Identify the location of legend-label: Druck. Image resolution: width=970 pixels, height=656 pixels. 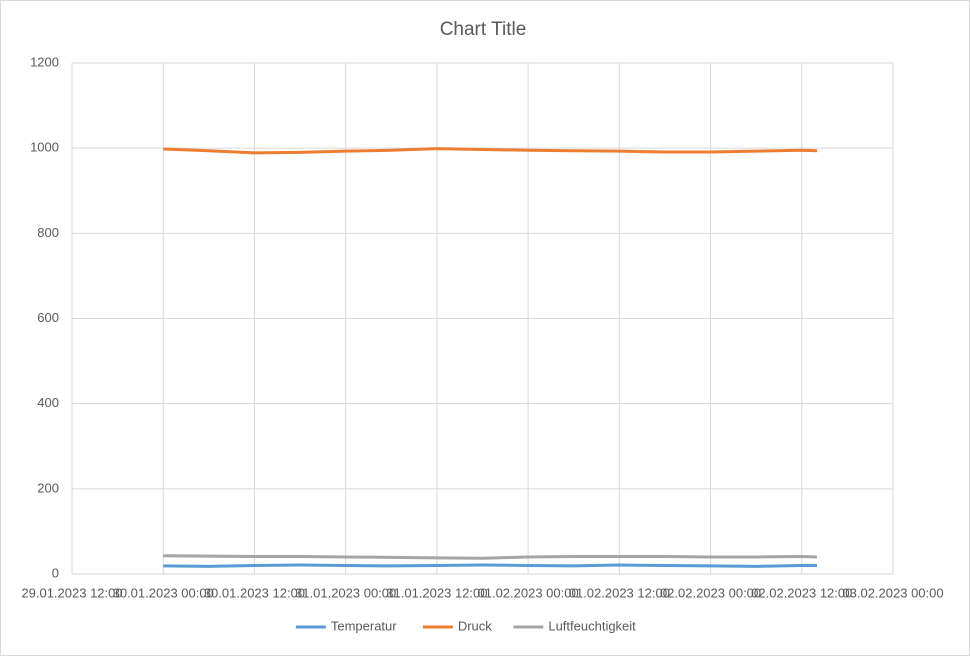
(475, 625).